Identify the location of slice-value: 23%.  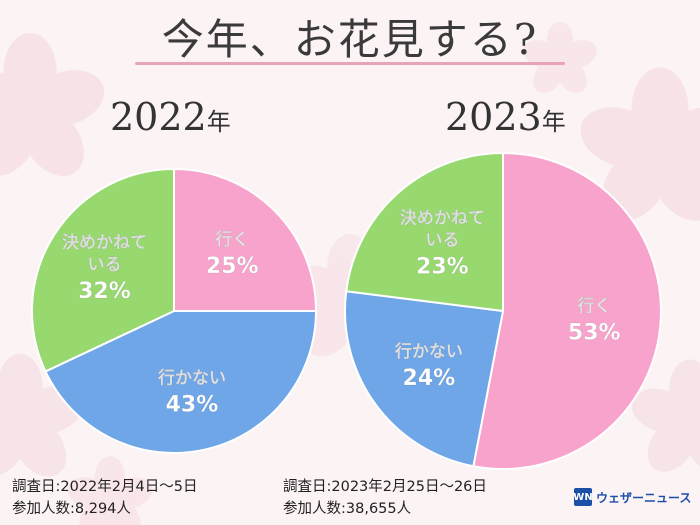
(442, 266).